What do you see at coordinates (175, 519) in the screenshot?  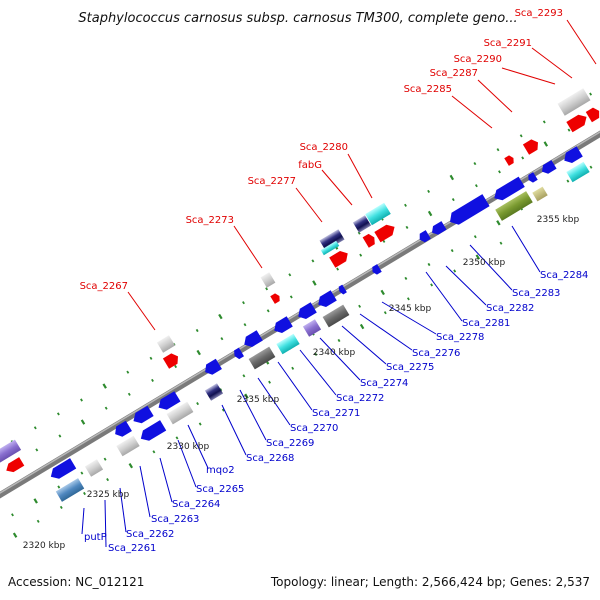 I see `reverse-gene-label: Sca_2263` at bounding box center [175, 519].